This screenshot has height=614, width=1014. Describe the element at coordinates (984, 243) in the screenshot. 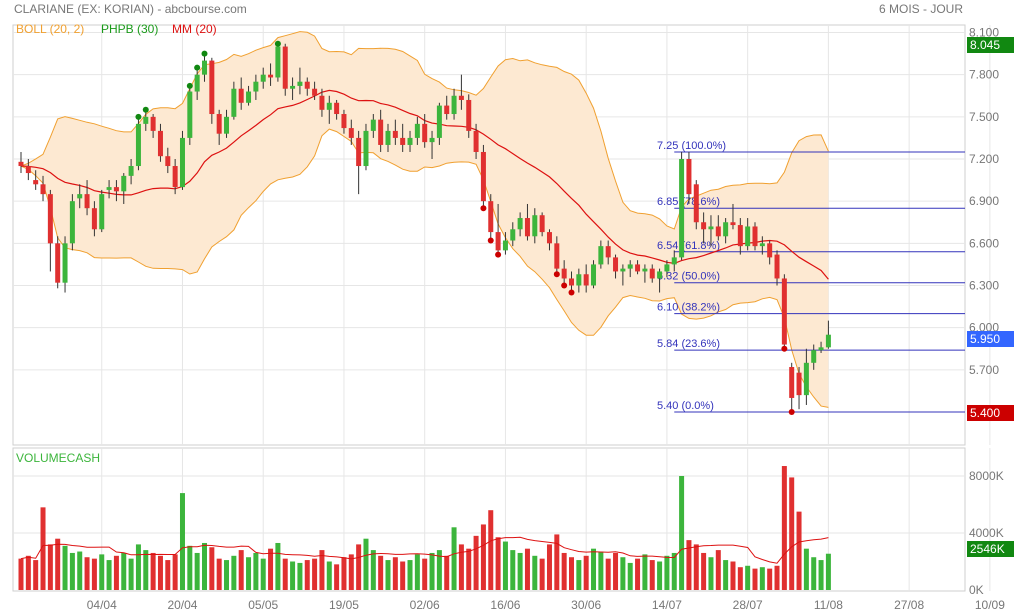

I see `price-tick-label: 6.600` at that location.